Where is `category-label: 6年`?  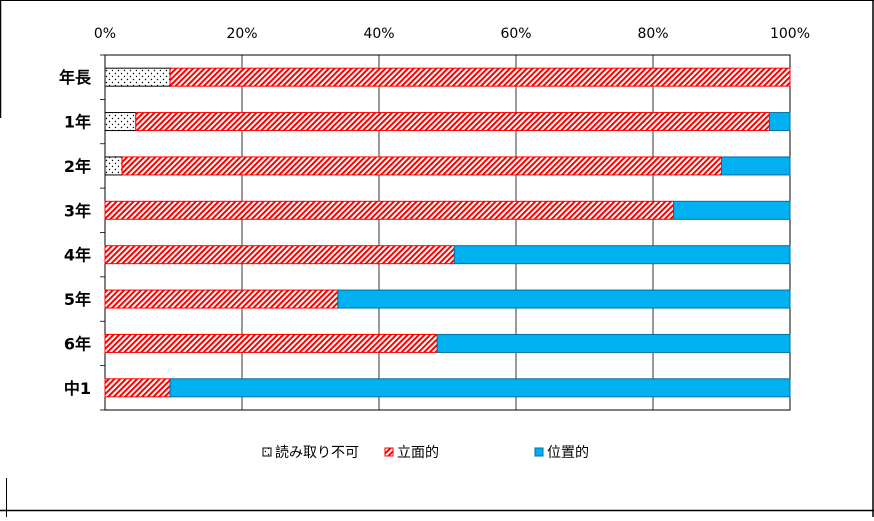 category-label: 6年 is located at coordinates (77, 343).